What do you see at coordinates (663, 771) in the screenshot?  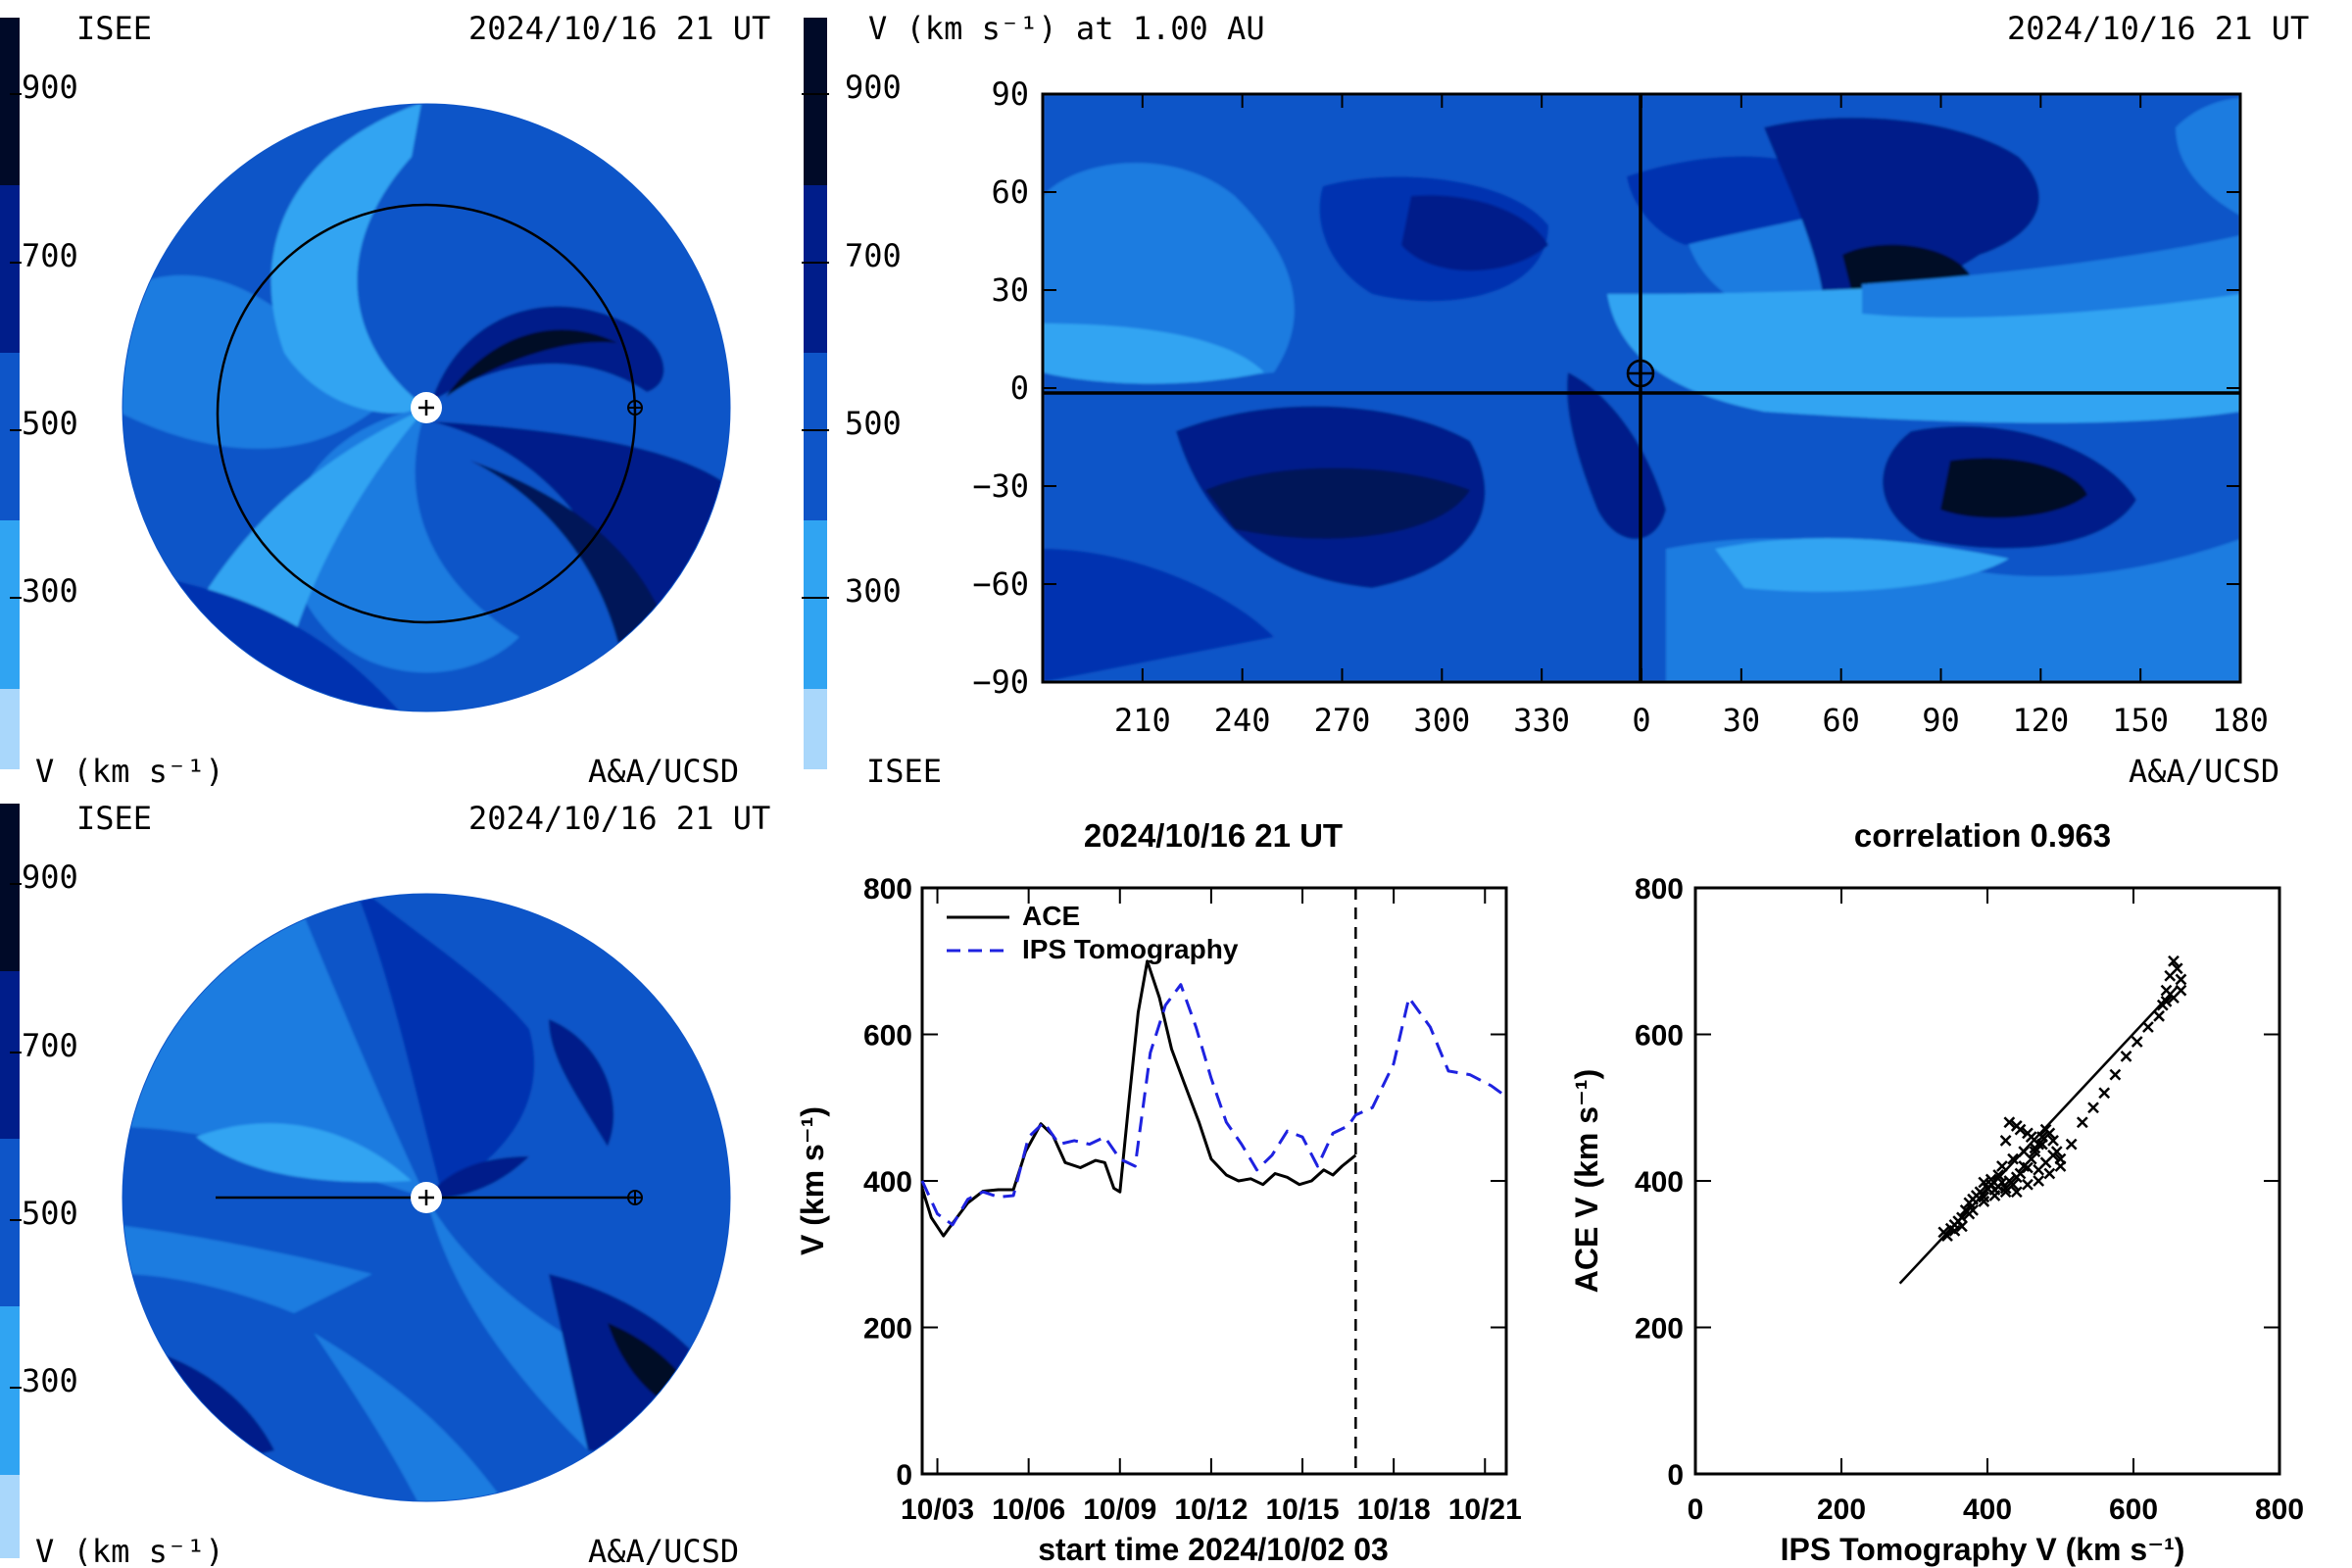 I see `tl-credit: A&A/UCSD` at bounding box center [663, 771].